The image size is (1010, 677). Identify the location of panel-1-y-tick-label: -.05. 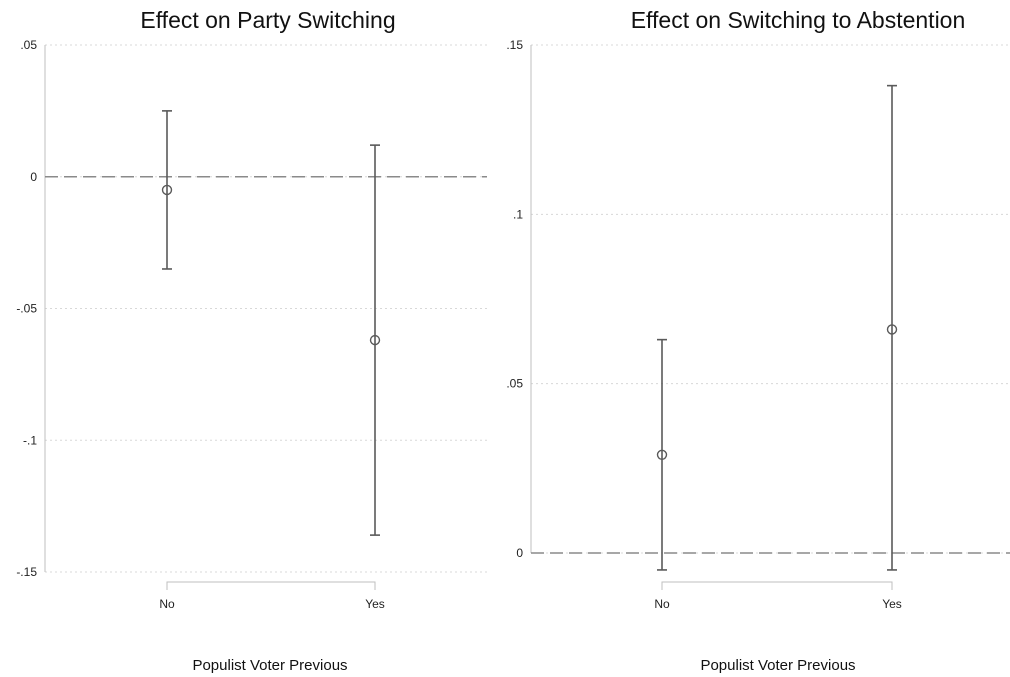
(26, 309).